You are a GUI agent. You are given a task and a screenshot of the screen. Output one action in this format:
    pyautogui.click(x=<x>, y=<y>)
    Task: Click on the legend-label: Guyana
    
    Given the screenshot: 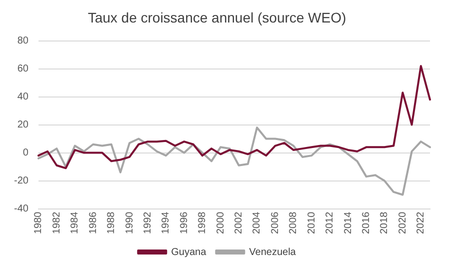 What is the action you would take?
    pyautogui.click(x=189, y=252)
    